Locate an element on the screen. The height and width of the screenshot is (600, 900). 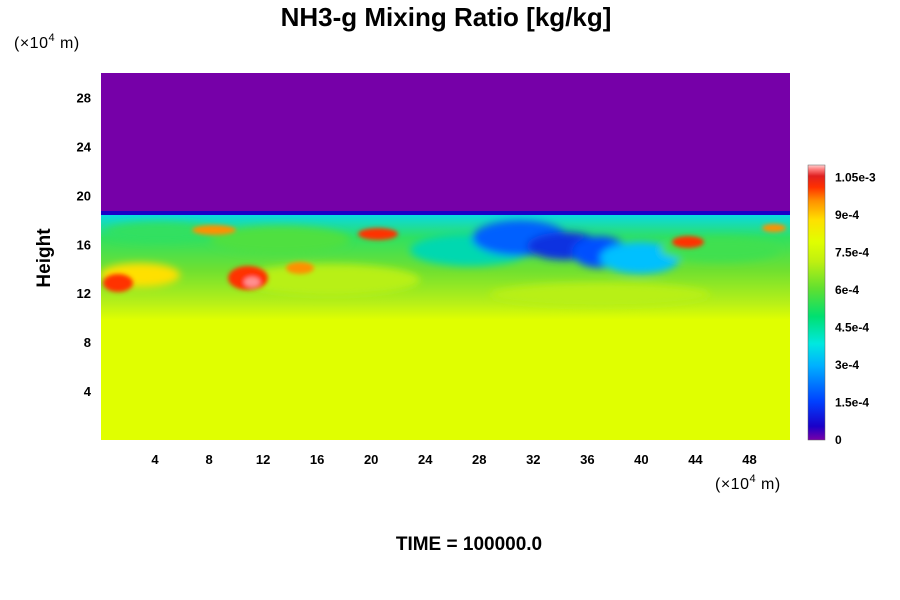
colorbar-ticks: 0 1.5e-4 3e-4 4.5e-4 6e-4 7.5e-4 9e-4 1.05e-3 is located at coordinates (855, 309).